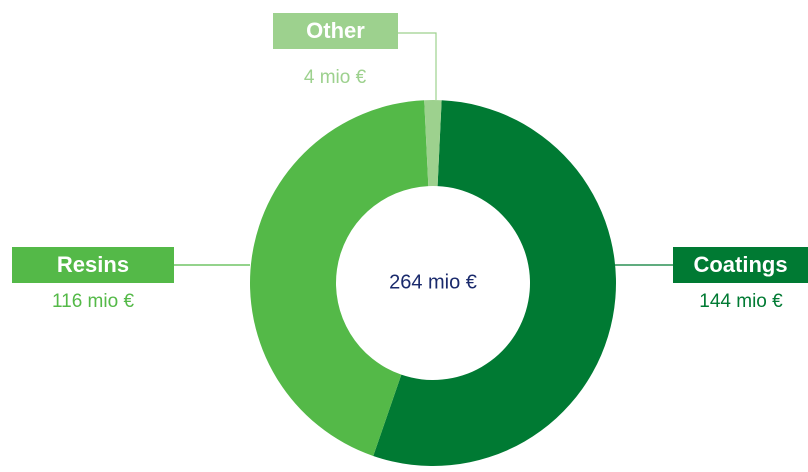  What do you see at coordinates (741, 301) in the screenshot?
I see `value-label: 144 mio €` at bounding box center [741, 301].